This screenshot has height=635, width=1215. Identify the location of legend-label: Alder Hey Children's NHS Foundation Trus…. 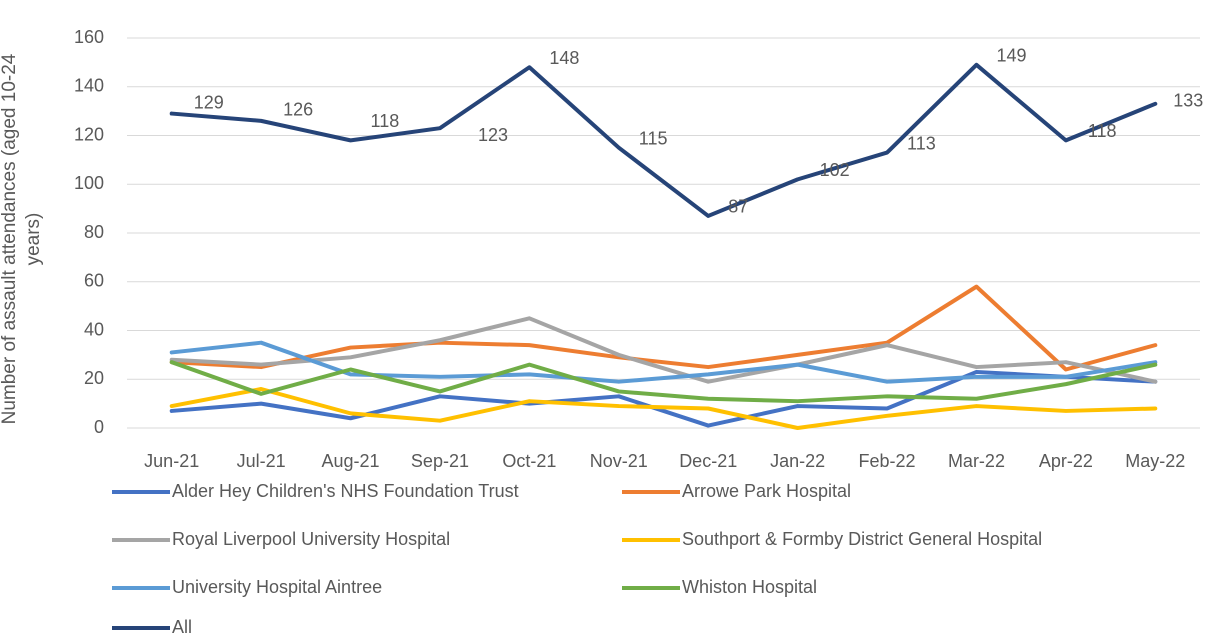
(345, 491).